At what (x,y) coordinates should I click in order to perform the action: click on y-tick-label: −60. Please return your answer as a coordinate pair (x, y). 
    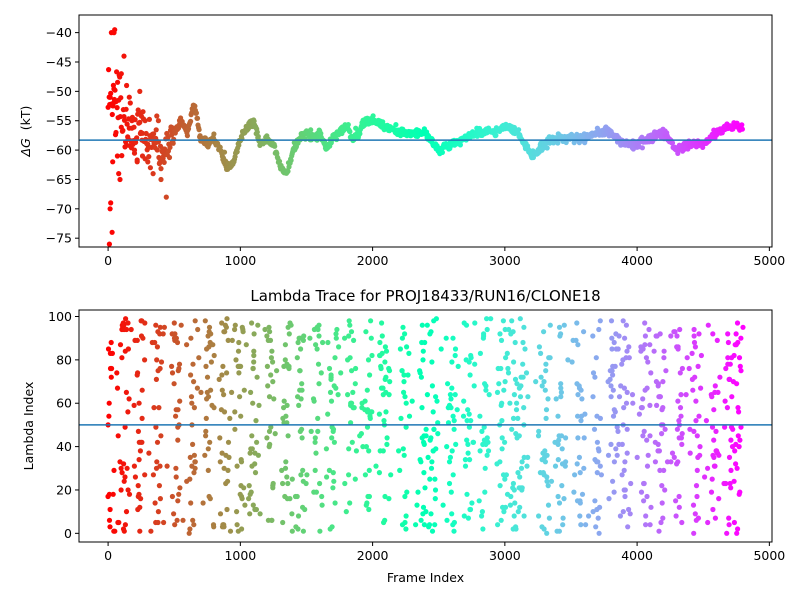
    Looking at the image, I should click on (59, 150).